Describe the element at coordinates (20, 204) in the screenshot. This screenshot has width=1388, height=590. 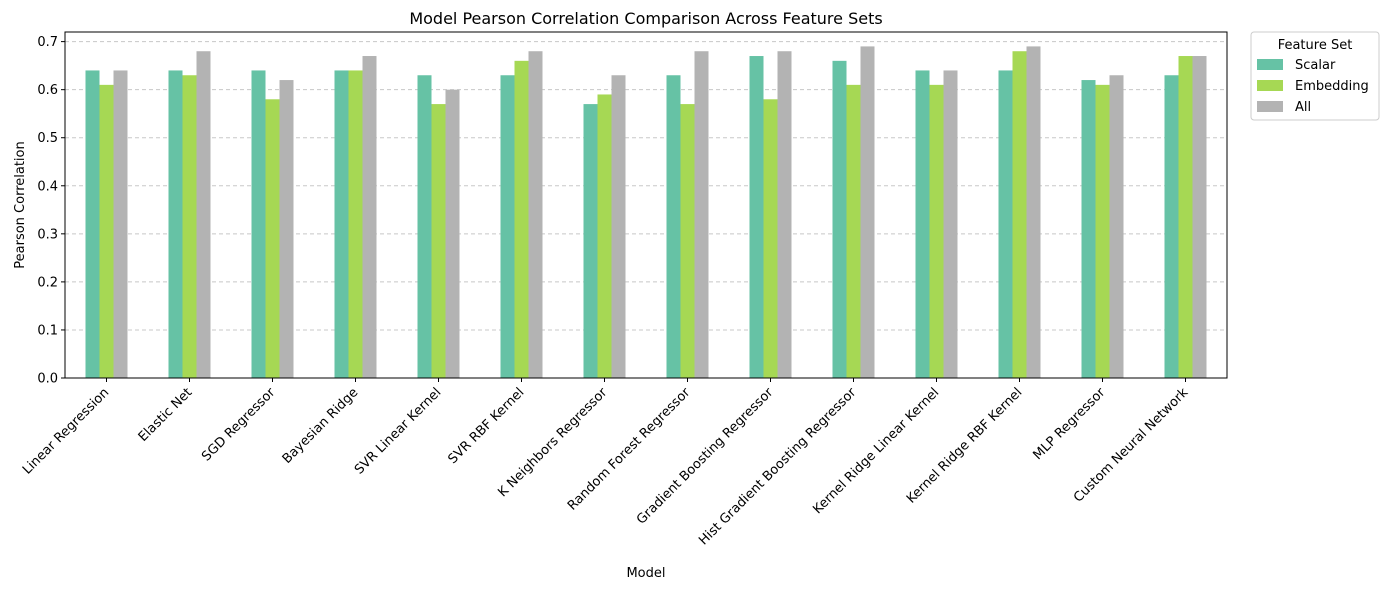
I see `y-axis-label: Pearson Correlation` at that location.